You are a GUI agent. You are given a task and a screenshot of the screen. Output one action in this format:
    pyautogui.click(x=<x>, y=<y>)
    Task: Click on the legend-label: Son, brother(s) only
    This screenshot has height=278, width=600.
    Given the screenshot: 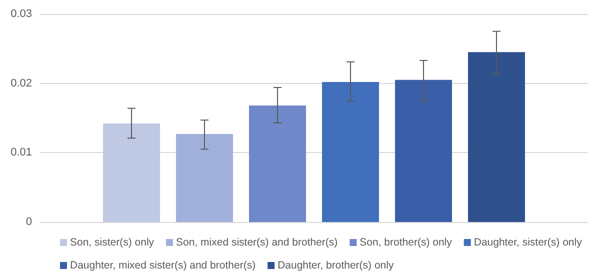 What is the action you would take?
    pyautogui.click(x=406, y=242)
    